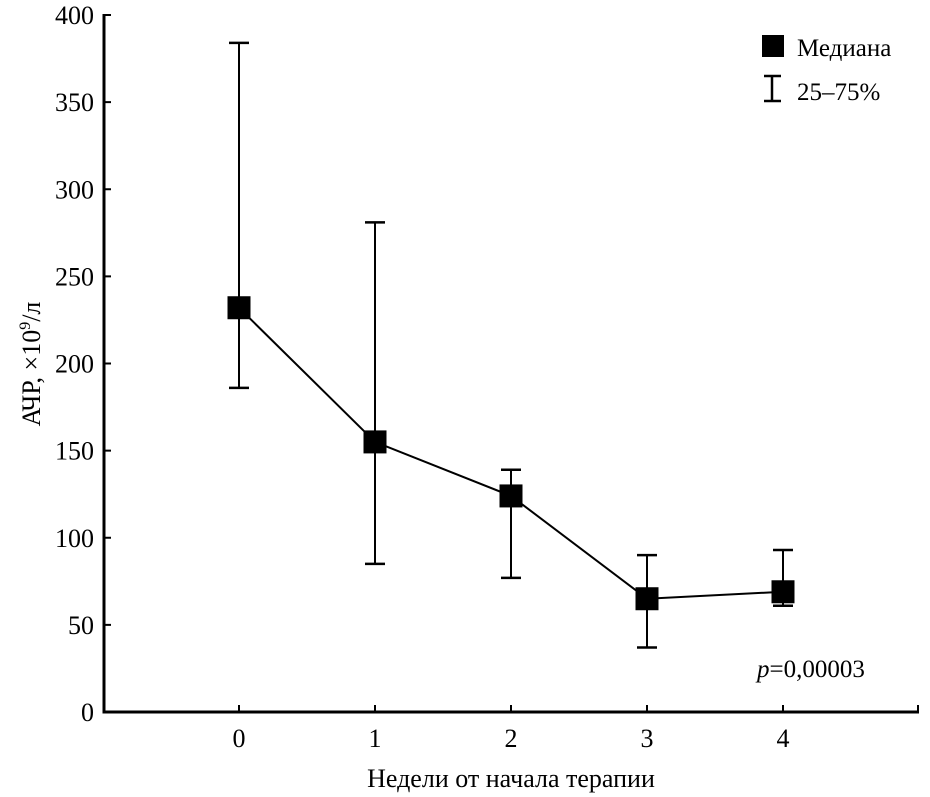 This screenshot has width=930, height=797. I want to click on y-tick-label: 0, so click(87, 712).